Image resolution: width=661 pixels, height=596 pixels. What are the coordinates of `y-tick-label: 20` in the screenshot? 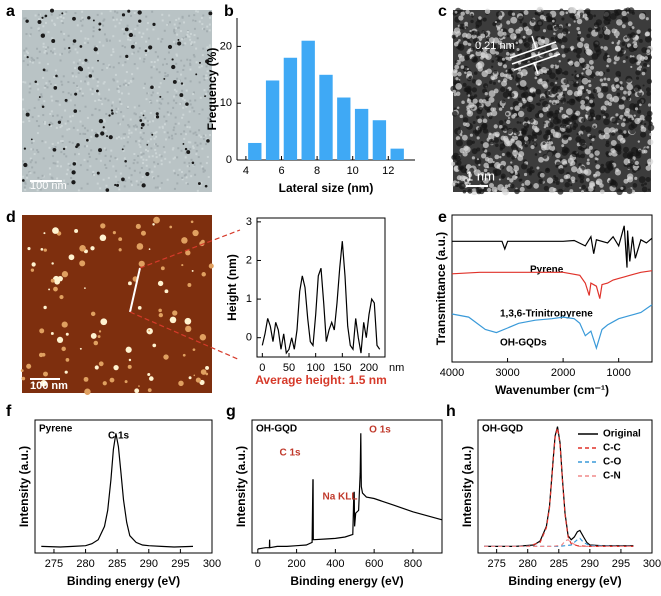 It's located at (226, 46).